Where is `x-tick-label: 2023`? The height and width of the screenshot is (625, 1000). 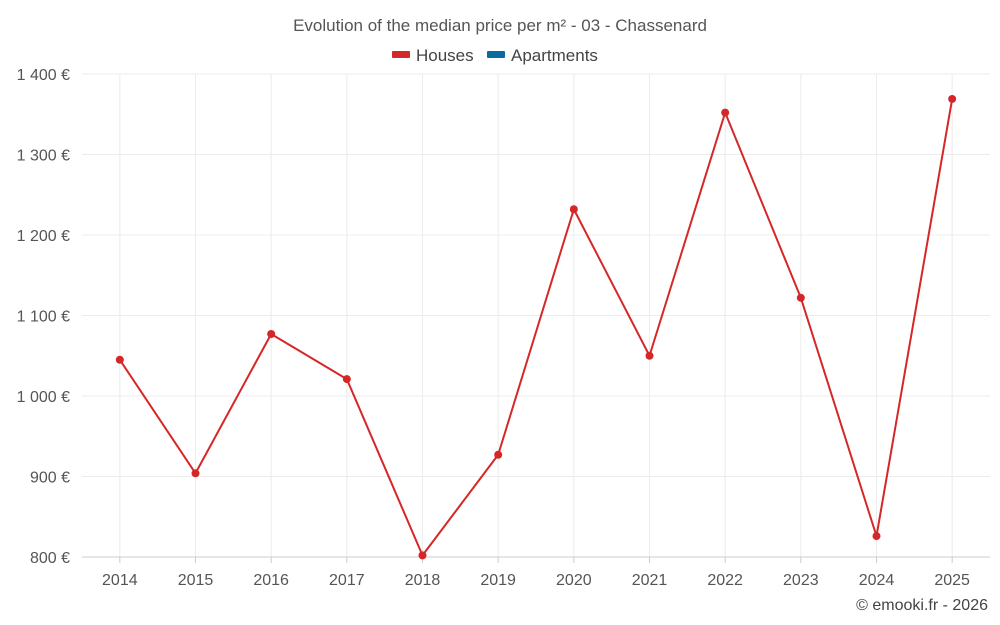 x-tick-label: 2023 is located at coordinates (801, 580).